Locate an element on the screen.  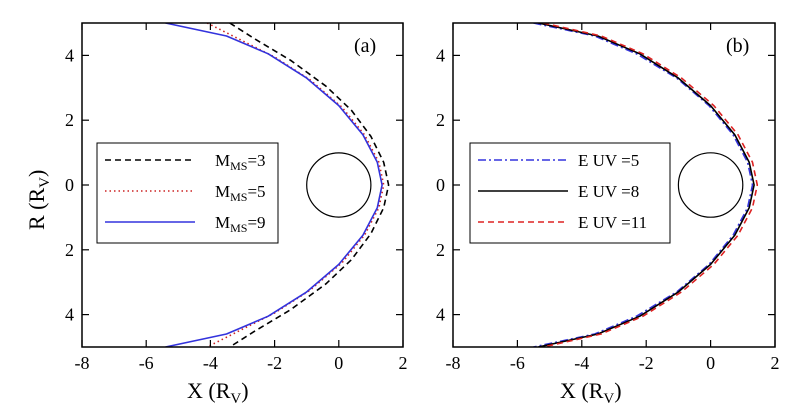
panel-a-label: (a) is located at coordinates (365, 46).